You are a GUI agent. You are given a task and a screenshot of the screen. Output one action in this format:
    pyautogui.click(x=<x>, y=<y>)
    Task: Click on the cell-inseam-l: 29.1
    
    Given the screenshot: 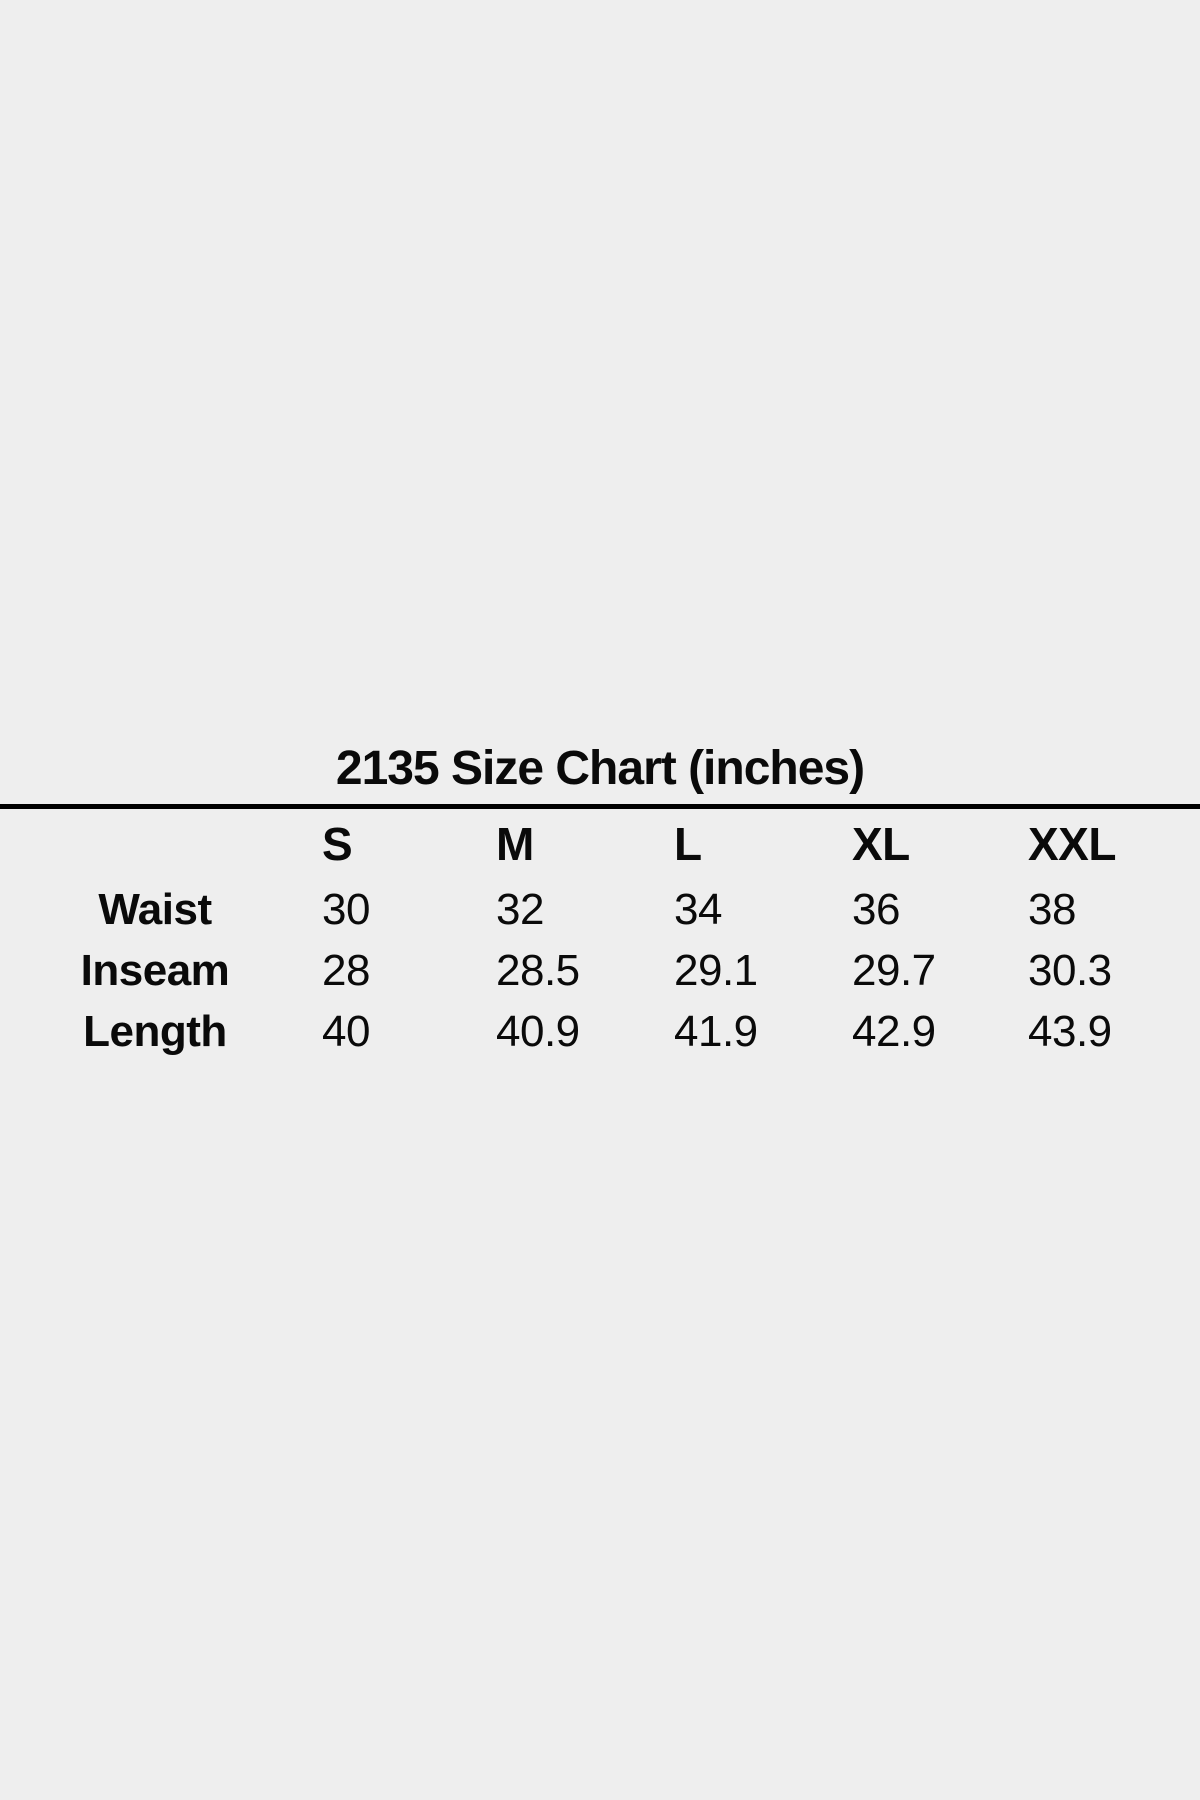 What is the action you would take?
    pyautogui.click(x=716, y=970)
    